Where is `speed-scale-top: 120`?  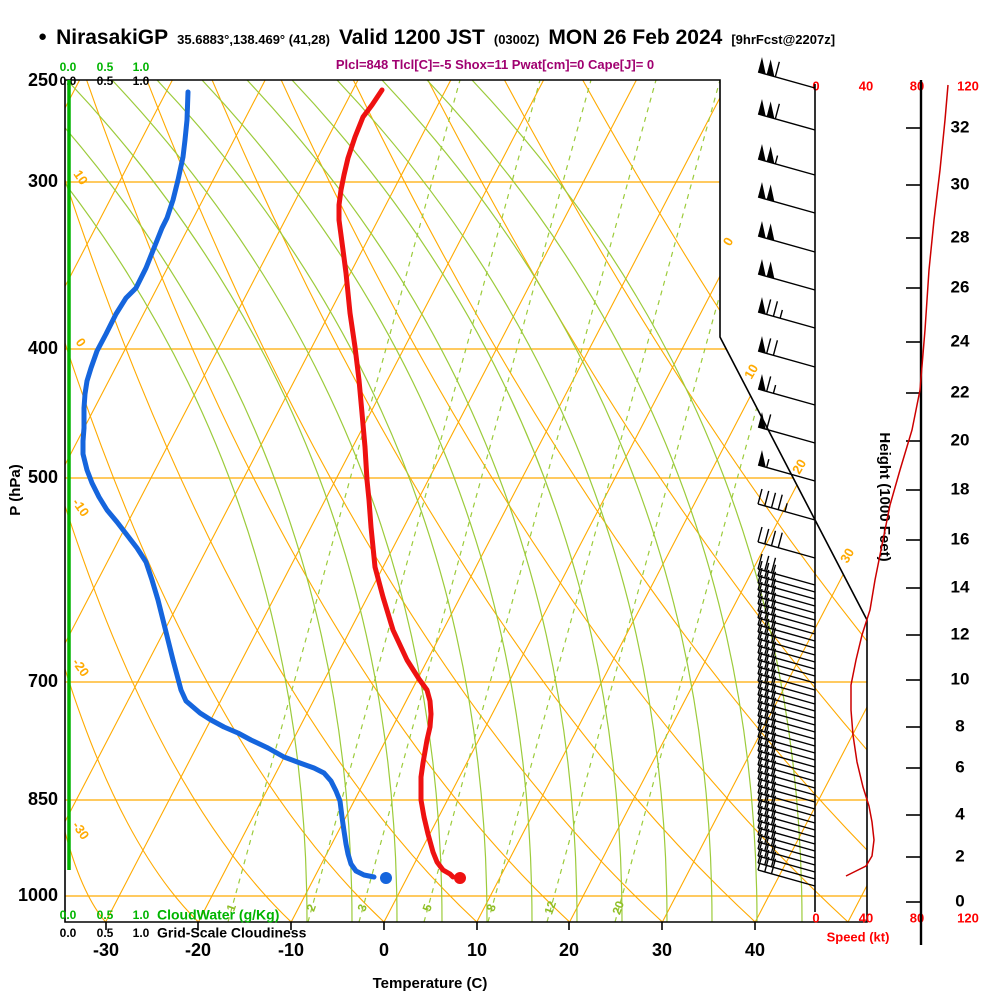
speed-scale-top: 120 is located at coordinates (968, 85).